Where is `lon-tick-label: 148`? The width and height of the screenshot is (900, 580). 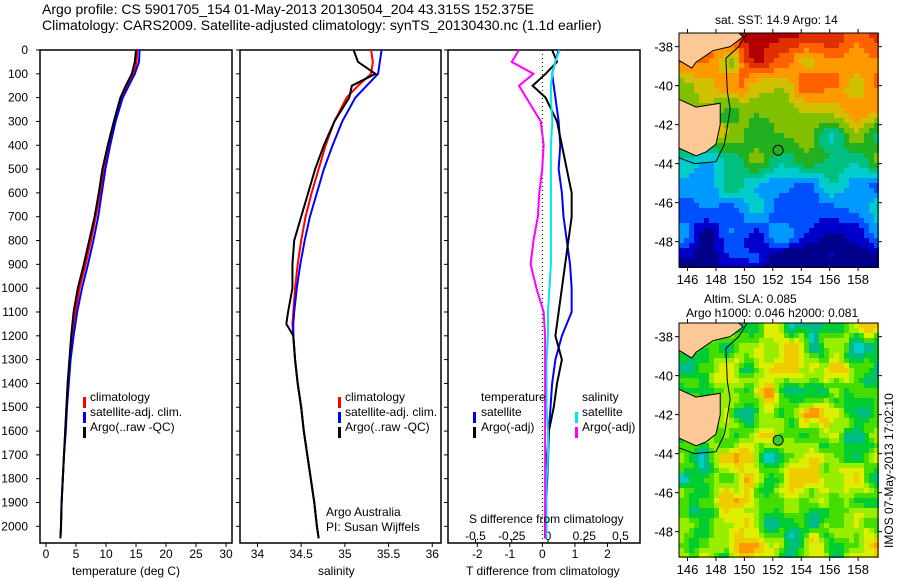 lon-tick-label: 148 is located at coordinates (716, 279).